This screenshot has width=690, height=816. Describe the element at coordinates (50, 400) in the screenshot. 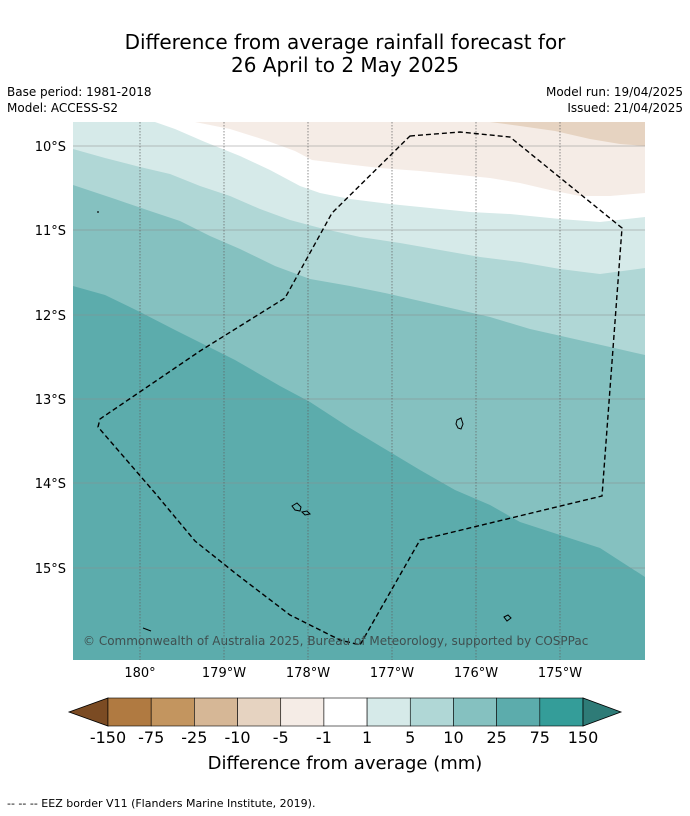

I see `lat-label: 13°S` at that location.